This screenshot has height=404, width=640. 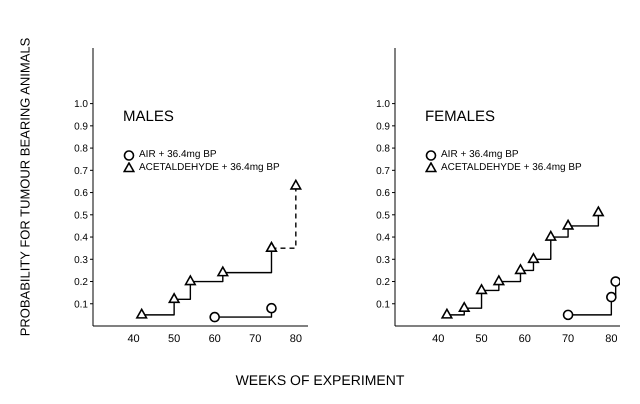 What do you see at coordinates (25, 186) in the screenshot?
I see `y-axis-title: PROBABILITY FOR TUMOUR BEARING ANIMALS` at bounding box center [25, 186].